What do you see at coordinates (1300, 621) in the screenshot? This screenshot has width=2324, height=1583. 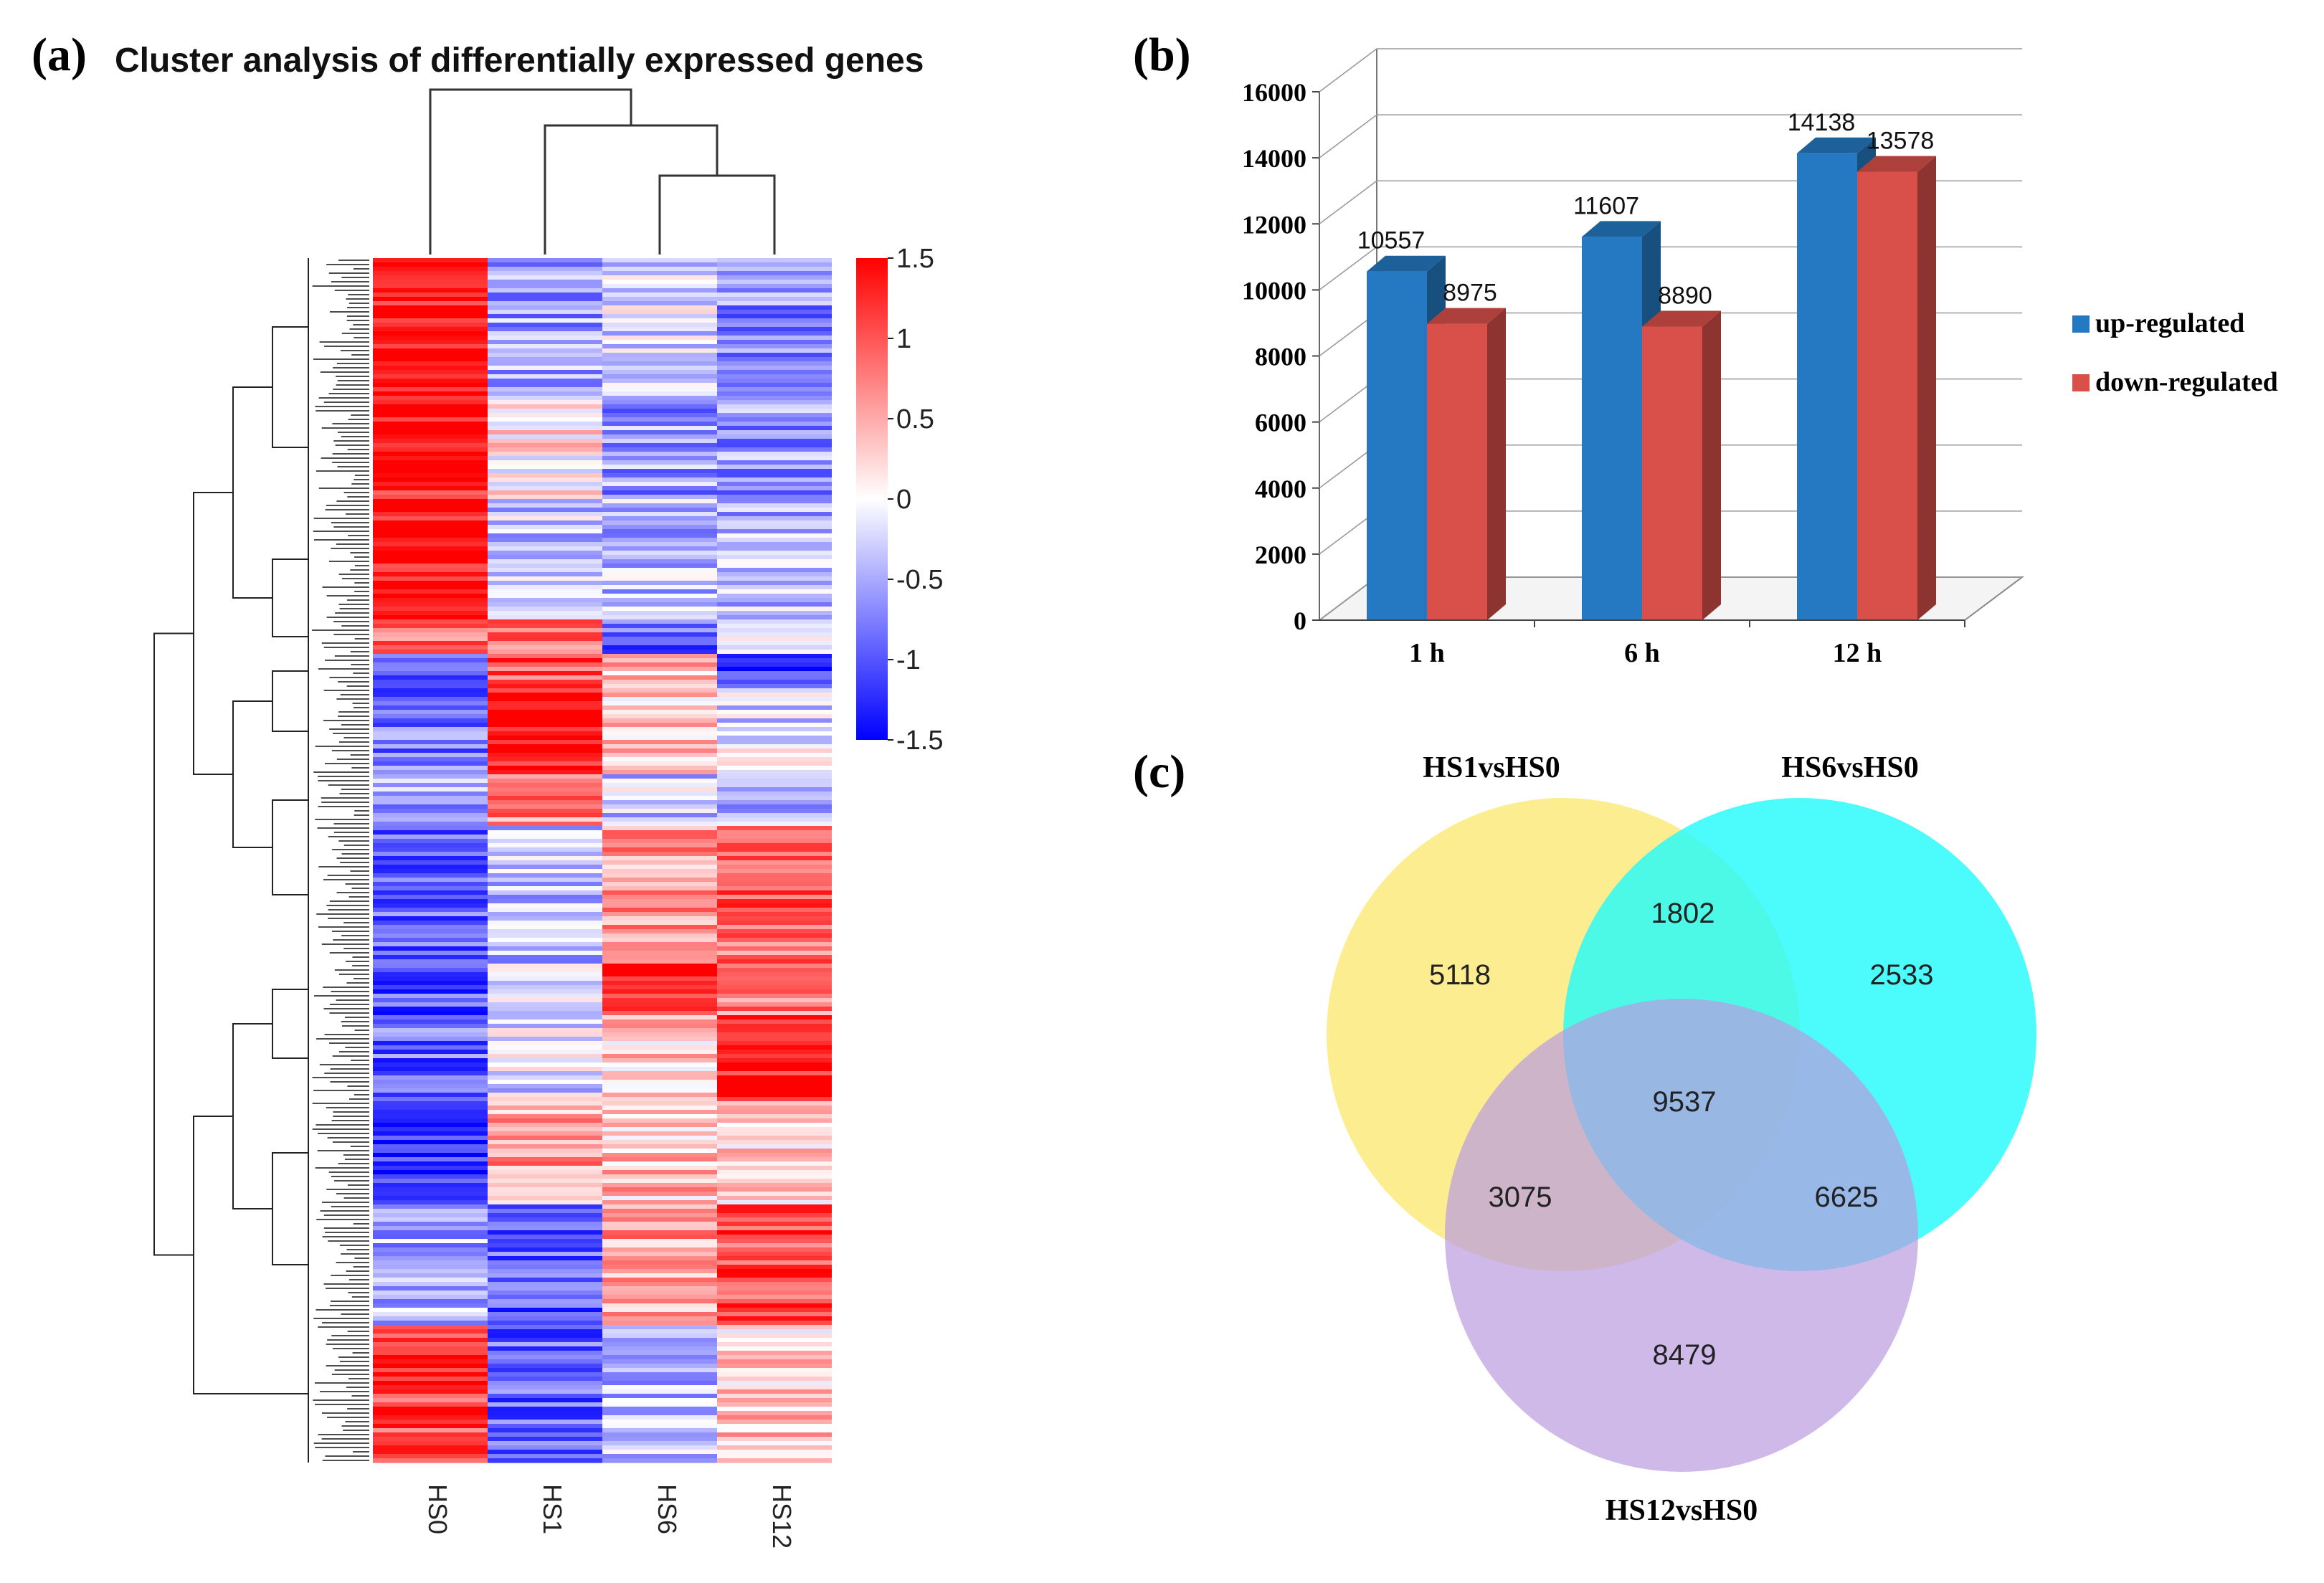 I see `bar-y-tick-label: 0` at bounding box center [1300, 621].